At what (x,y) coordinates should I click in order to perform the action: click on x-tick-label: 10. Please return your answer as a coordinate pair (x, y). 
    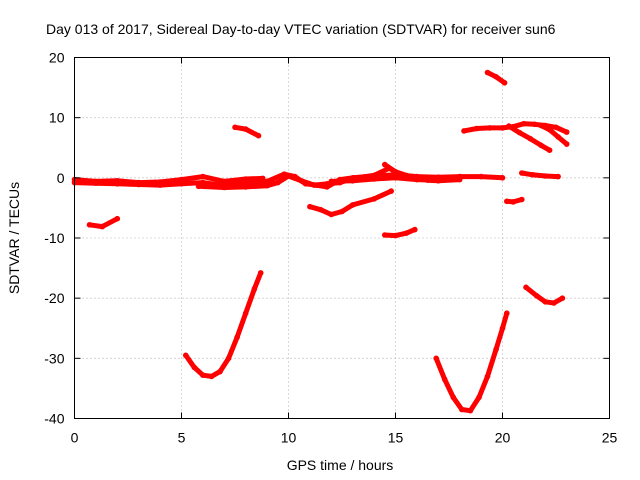
    Looking at the image, I should click on (289, 438).